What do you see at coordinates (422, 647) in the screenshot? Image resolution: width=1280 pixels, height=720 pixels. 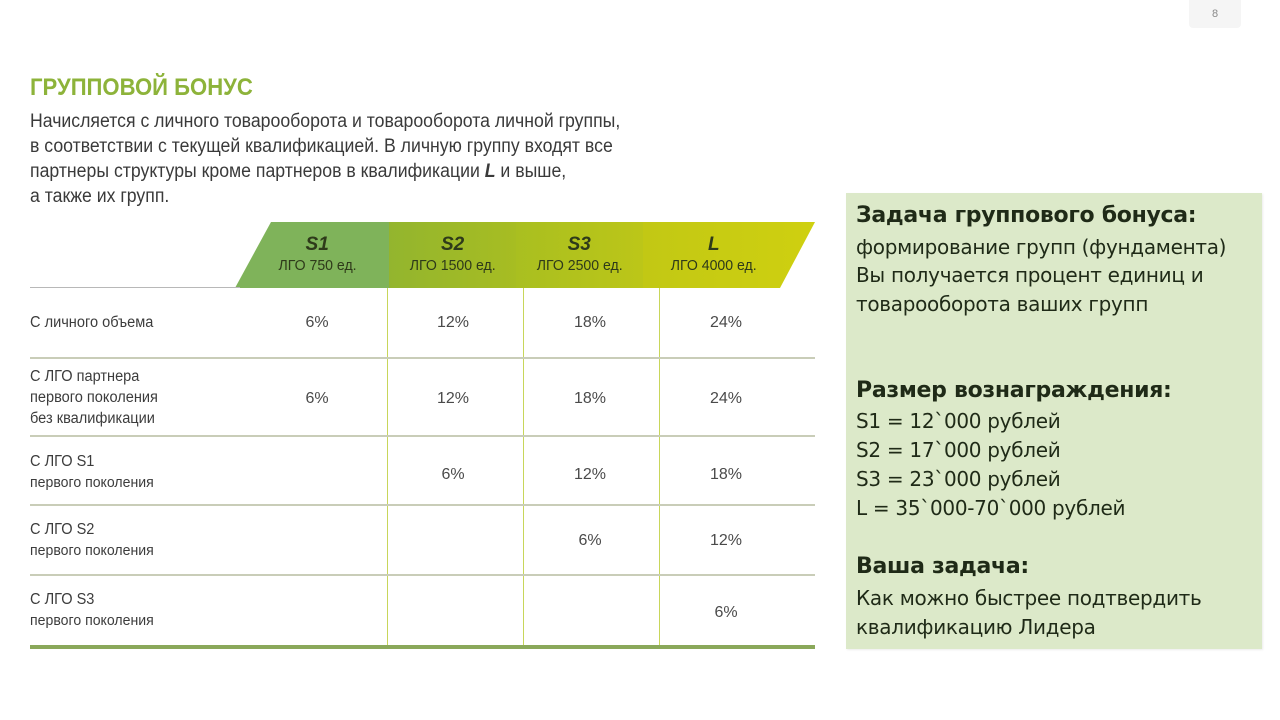 I see `table-bottom-border` at bounding box center [422, 647].